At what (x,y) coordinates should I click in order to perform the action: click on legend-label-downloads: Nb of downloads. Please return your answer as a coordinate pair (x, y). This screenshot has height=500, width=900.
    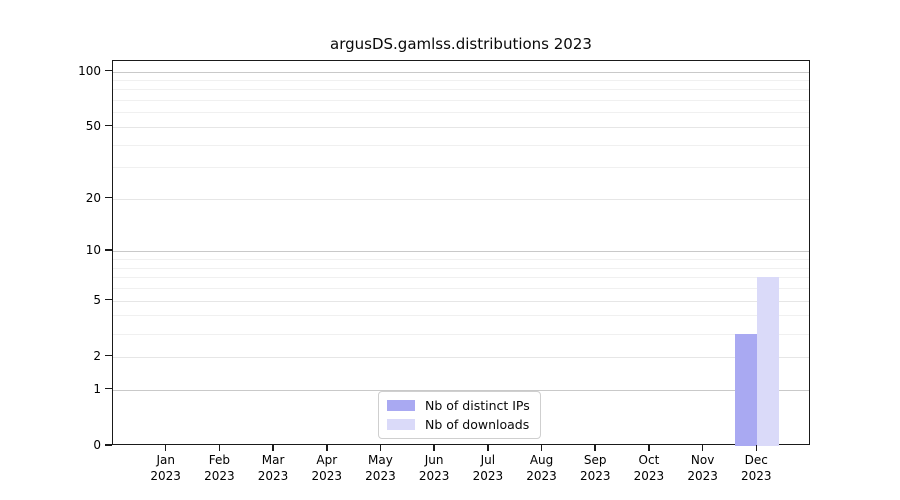
    Looking at the image, I should click on (477, 424).